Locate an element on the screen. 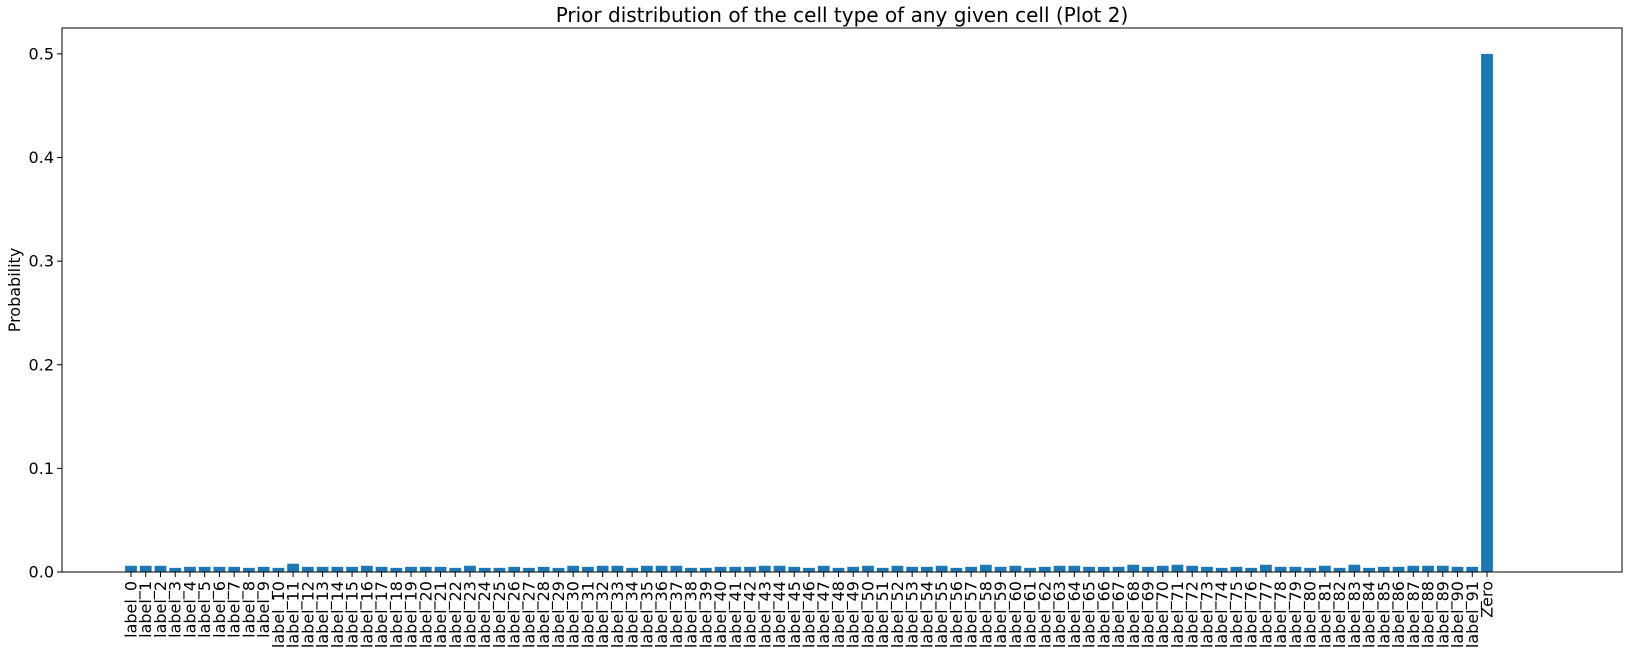 The image size is (1628, 653). x-tick-label: label_0 is located at coordinates (132, 609).